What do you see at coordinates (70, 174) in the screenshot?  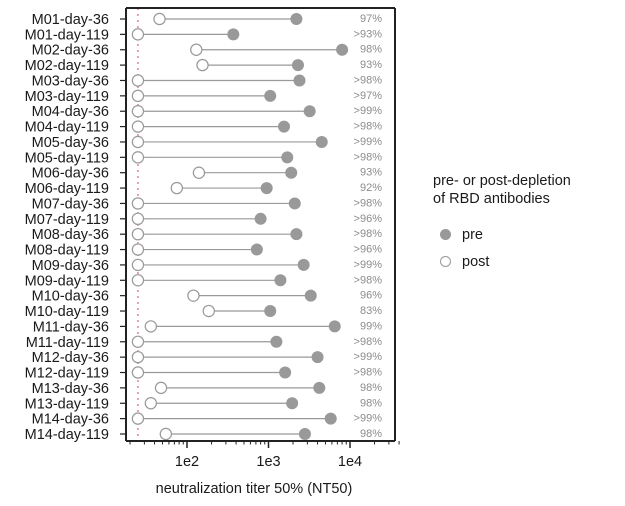 I see `y-tick-label: M06-day-36` at bounding box center [70, 174].